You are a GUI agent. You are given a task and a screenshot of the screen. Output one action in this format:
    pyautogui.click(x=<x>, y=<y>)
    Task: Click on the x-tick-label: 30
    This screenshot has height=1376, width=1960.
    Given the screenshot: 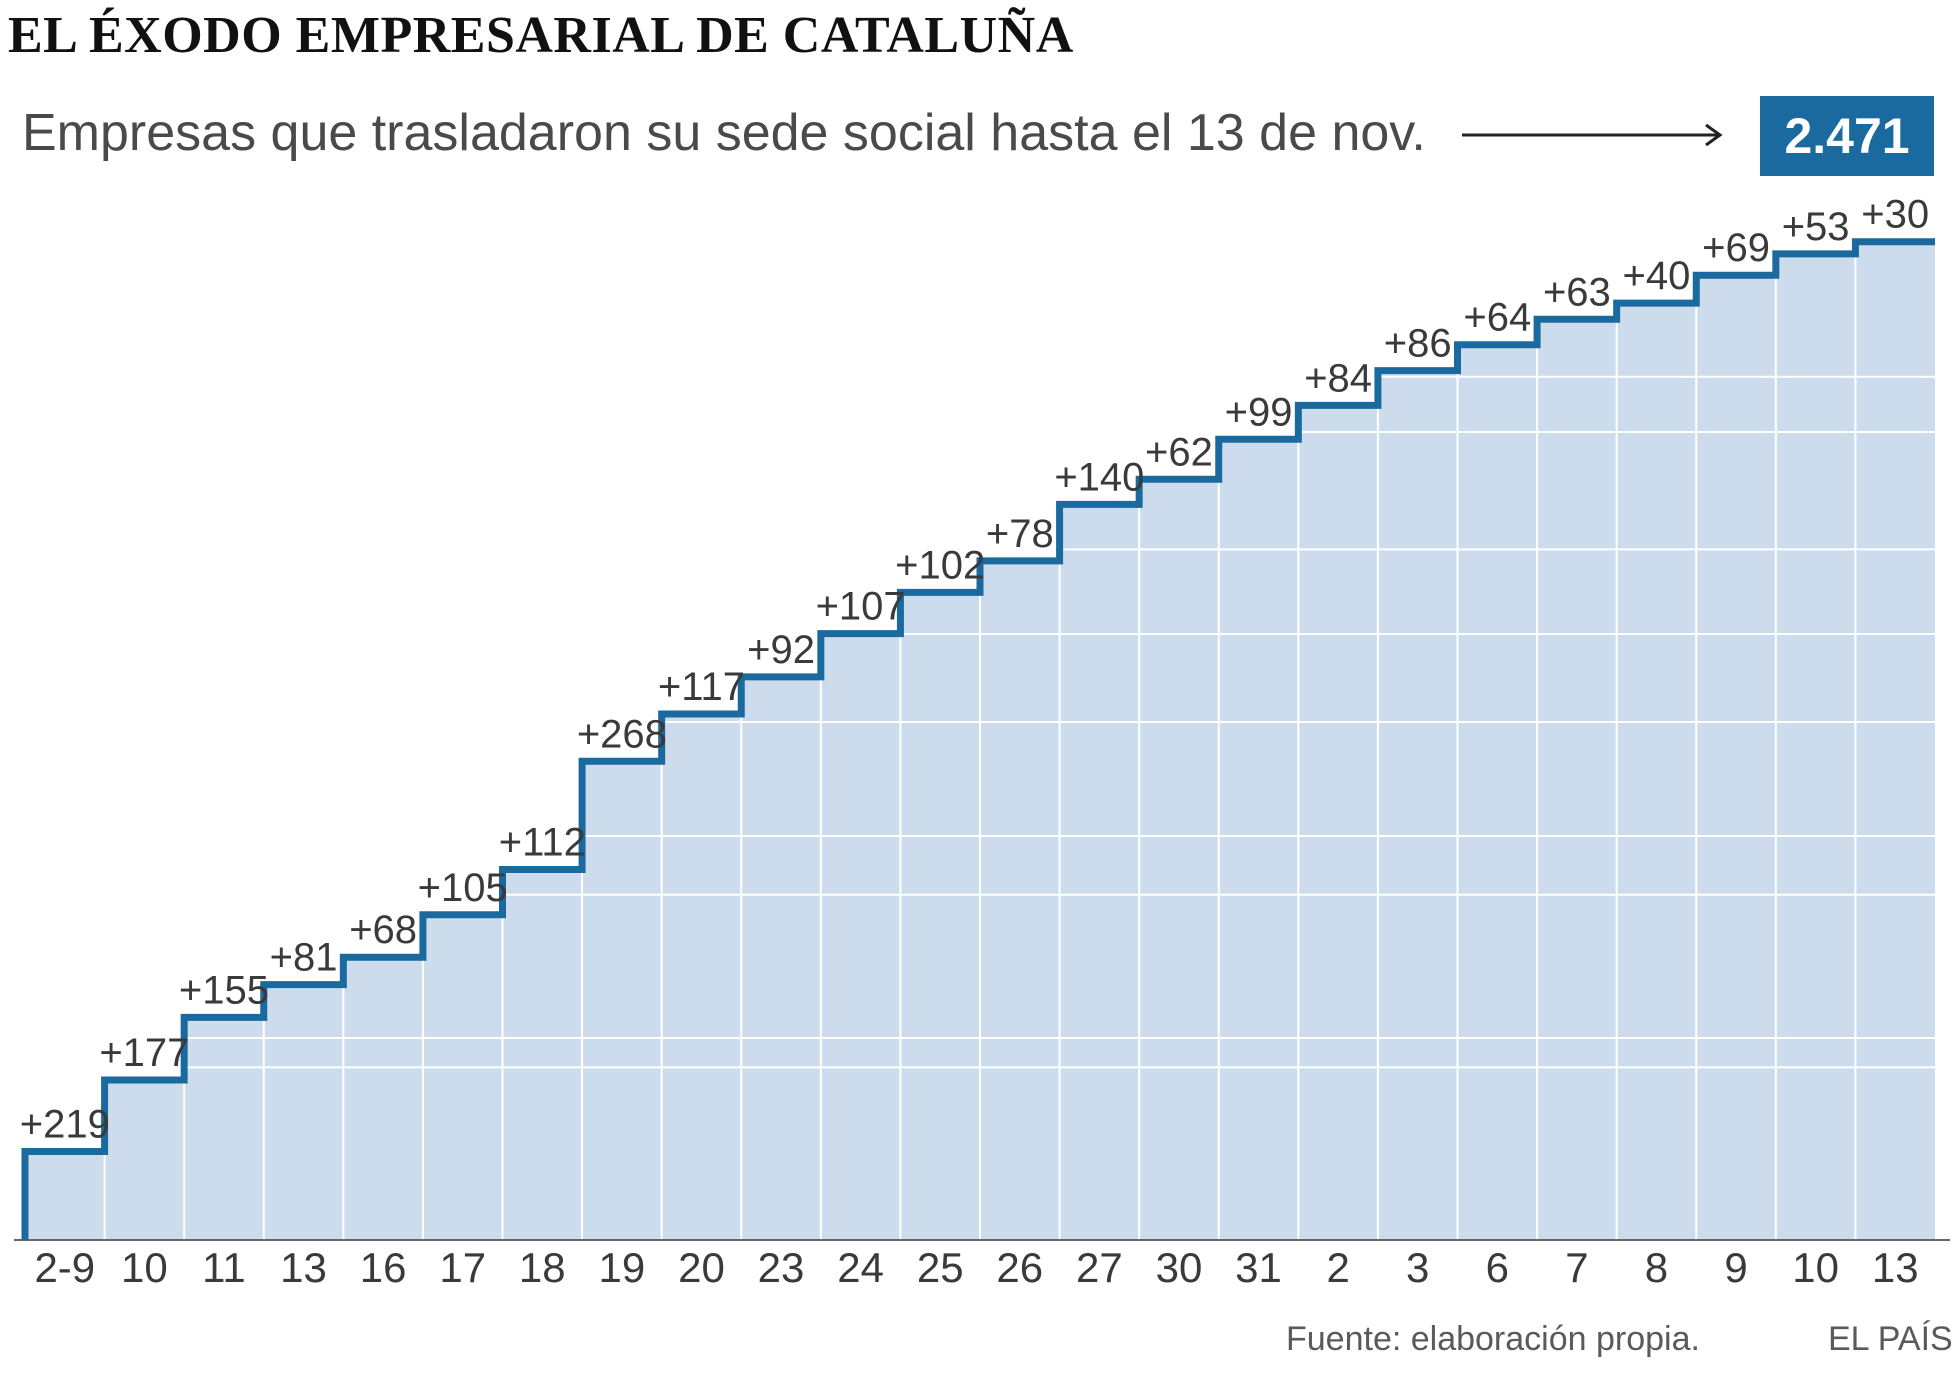 What is the action you would take?
    pyautogui.click(x=1179, y=1267)
    